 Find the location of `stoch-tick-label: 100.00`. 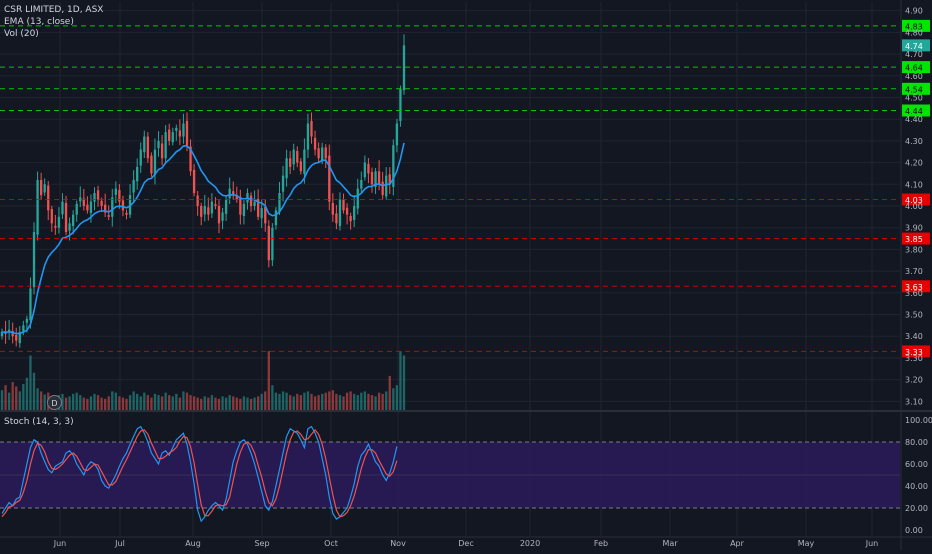

stoch-tick-label: 100.00 is located at coordinates (918, 420).